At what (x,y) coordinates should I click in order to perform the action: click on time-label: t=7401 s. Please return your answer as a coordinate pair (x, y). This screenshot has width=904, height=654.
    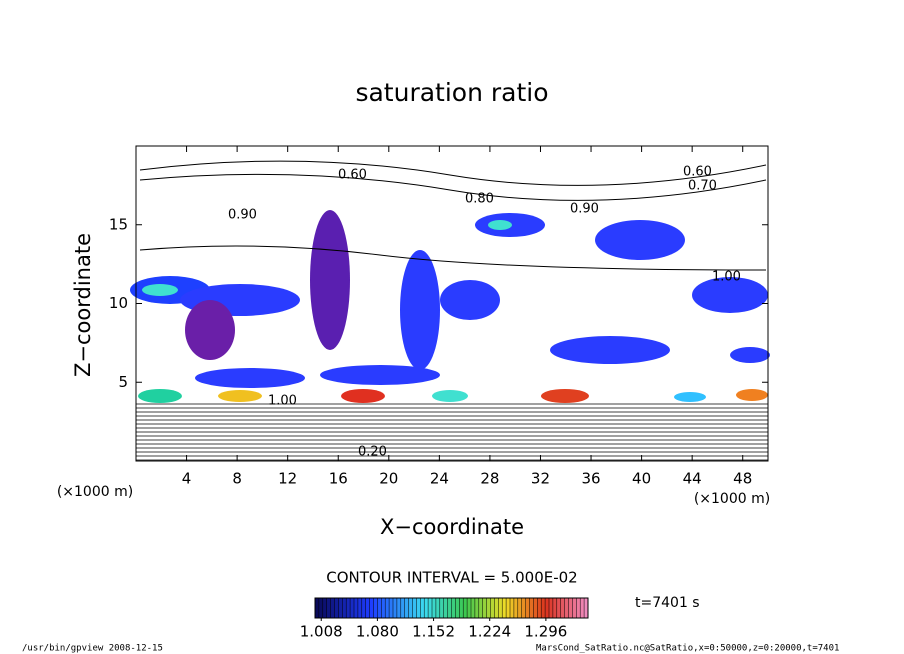
    Looking at the image, I should click on (667, 603).